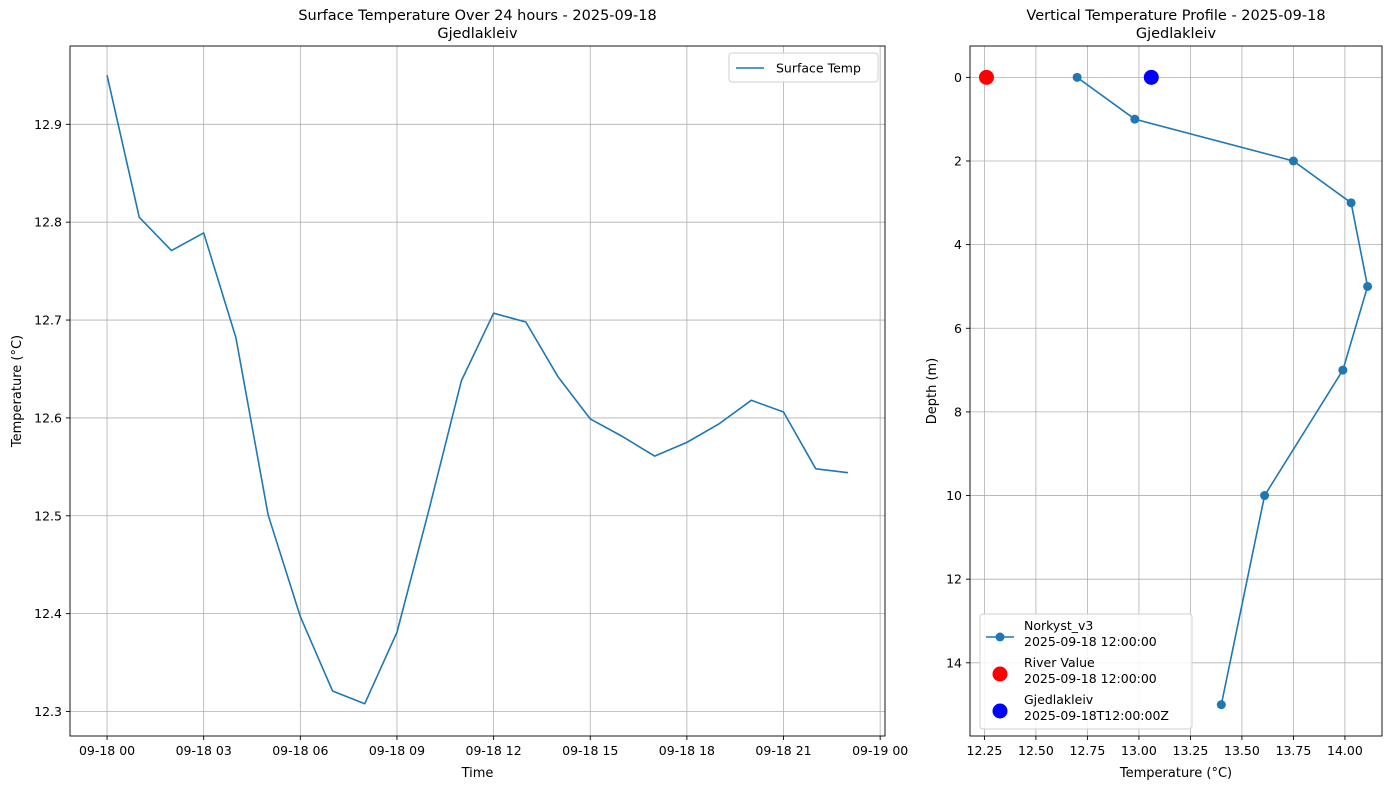 The height and width of the screenshot is (790, 1389). Describe the element at coordinates (590, 750) in the screenshot. I see `x-tick-label-5: 09-18 15` at that location.